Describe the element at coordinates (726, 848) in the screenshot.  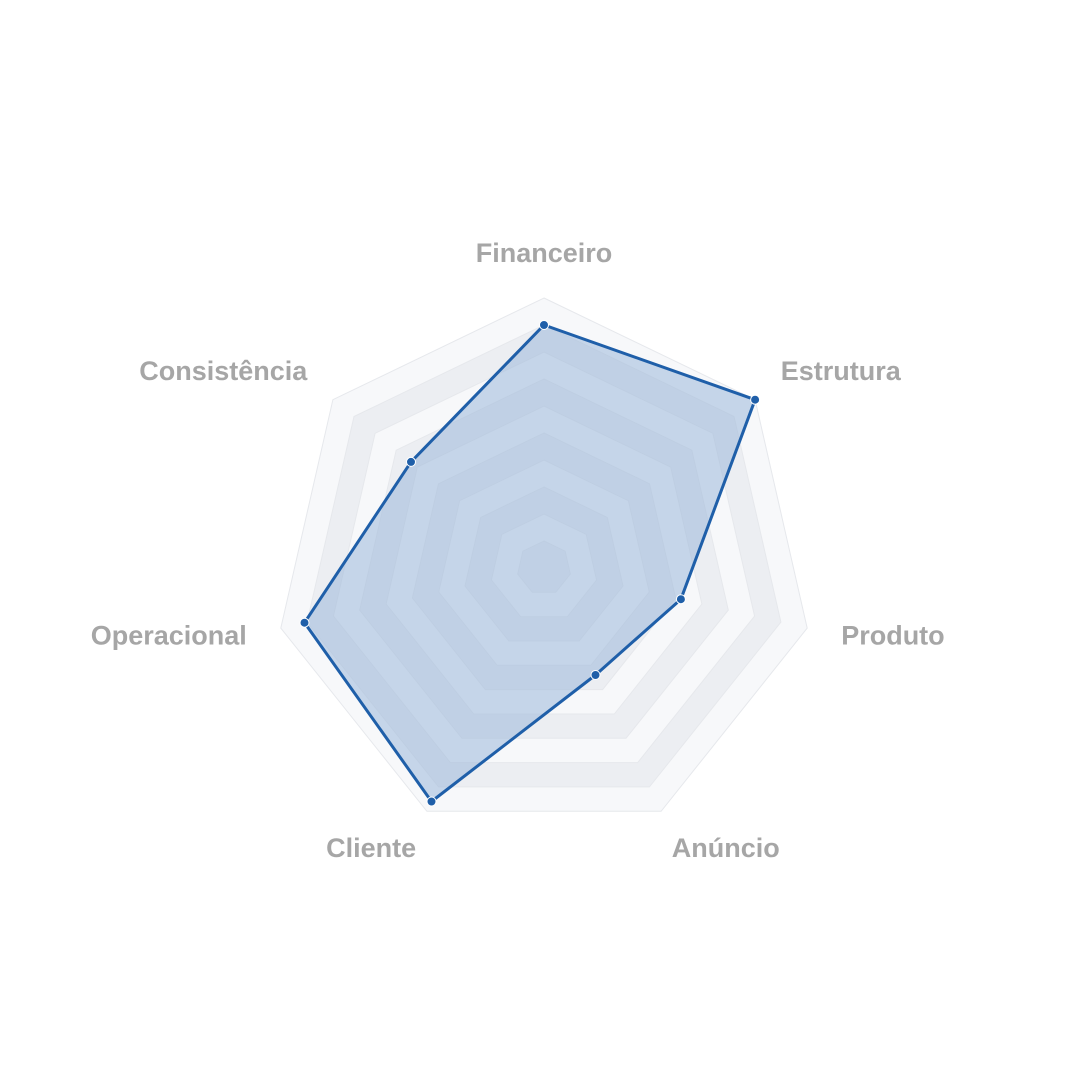
I see `axis-label-3: Anúncio` at that location.